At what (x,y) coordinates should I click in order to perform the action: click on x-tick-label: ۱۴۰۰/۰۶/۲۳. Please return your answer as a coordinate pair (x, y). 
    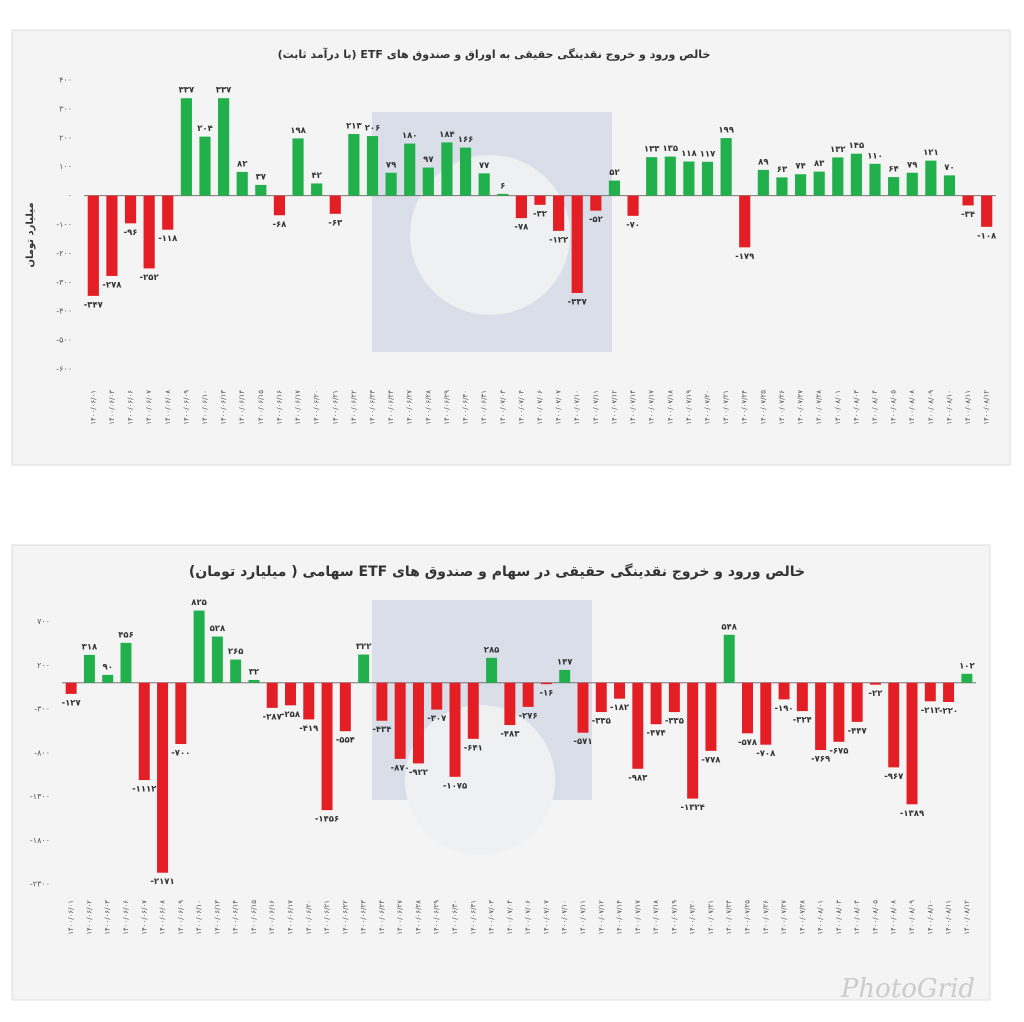
    Looking at the image, I should click on (372, 407).